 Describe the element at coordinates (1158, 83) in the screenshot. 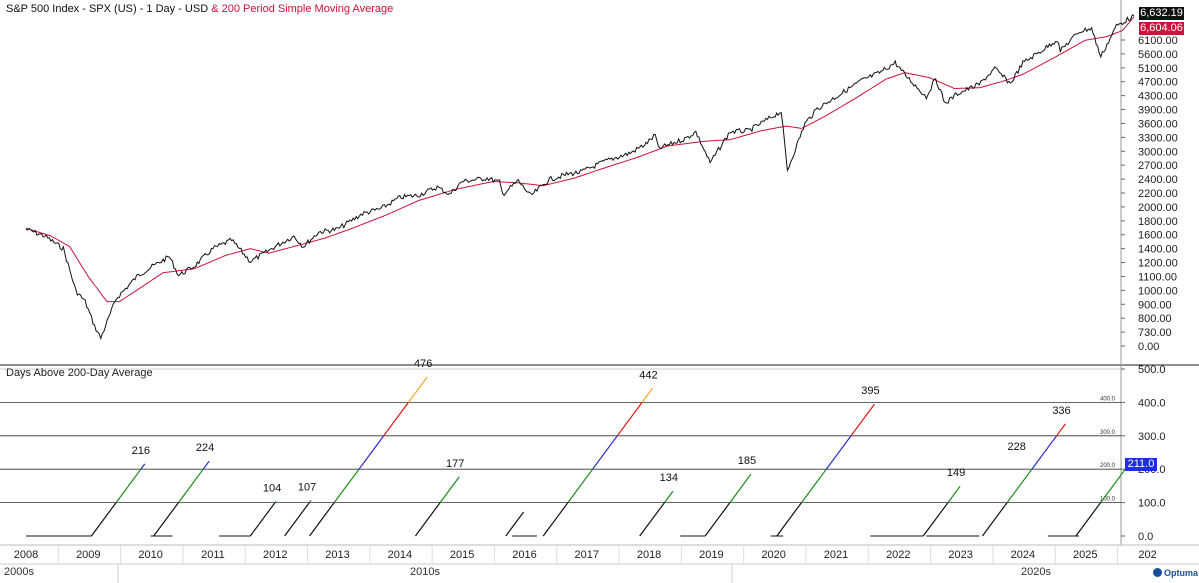

I see `y-tick-label: 4700.00` at that location.